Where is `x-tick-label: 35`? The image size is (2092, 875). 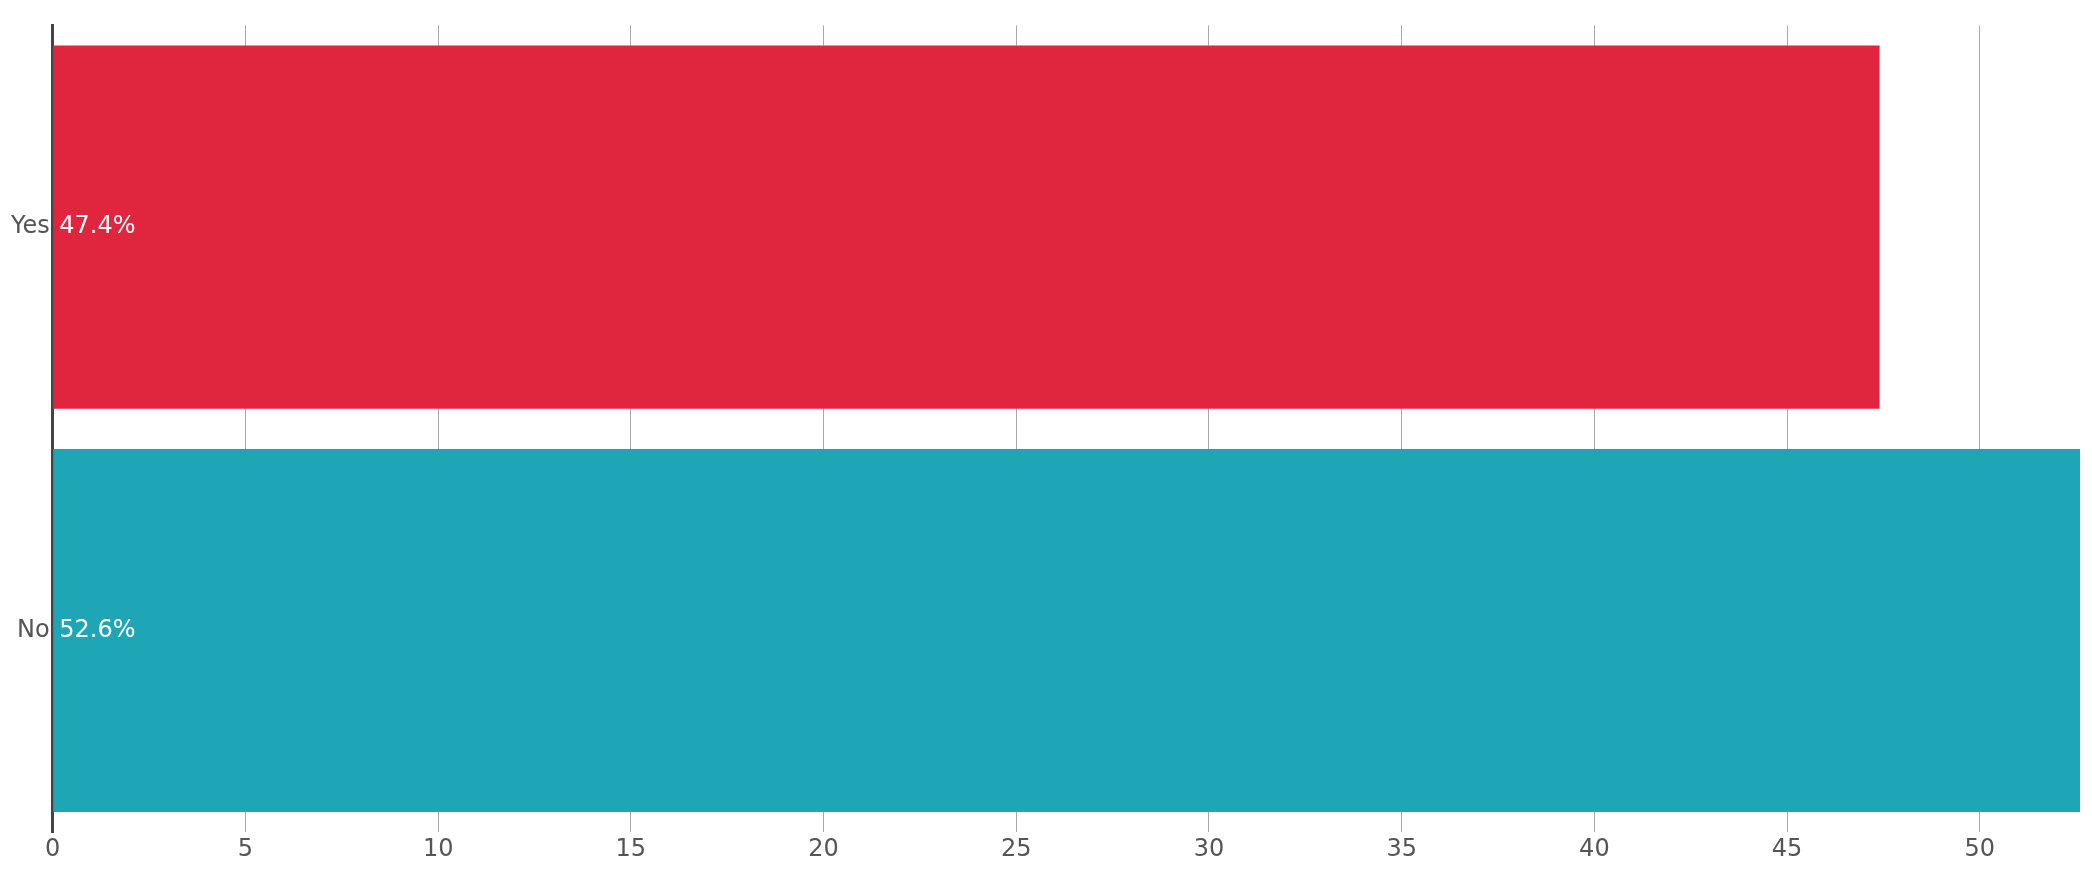
x-tick-label: 35 is located at coordinates (1401, 847).